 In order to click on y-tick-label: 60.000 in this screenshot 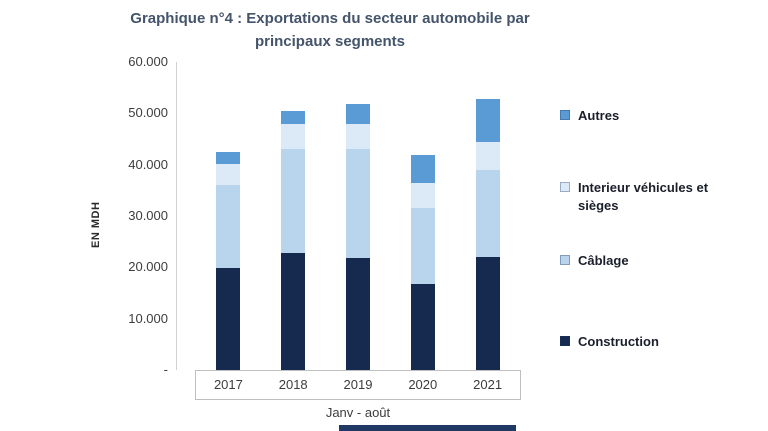, I will do `click(148, 61)`.